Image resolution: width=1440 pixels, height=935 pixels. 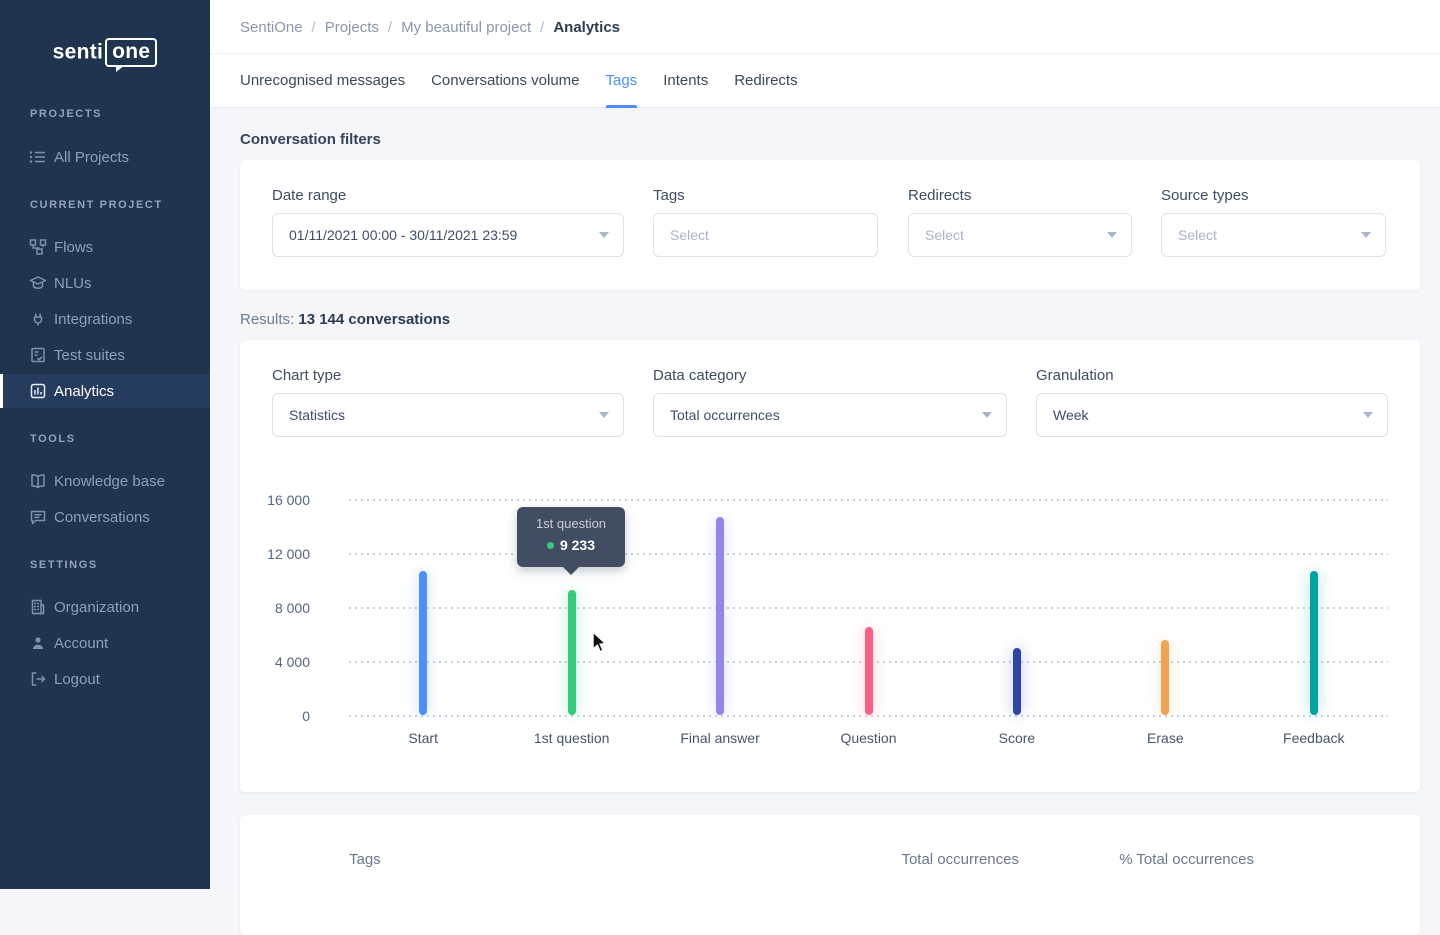 I want to click on sidebar-item-label: Knowledge base, so click(x=109, y=481).